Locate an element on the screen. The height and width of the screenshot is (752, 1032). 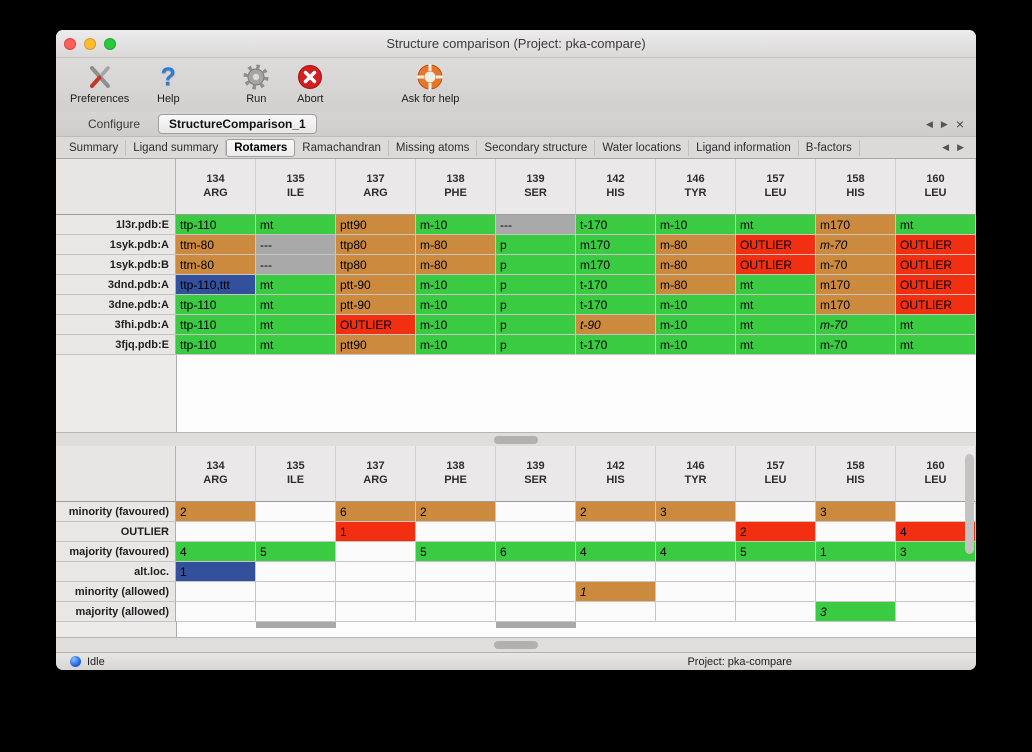
column-header: 158 HIS is located at coordinates (856, 474).